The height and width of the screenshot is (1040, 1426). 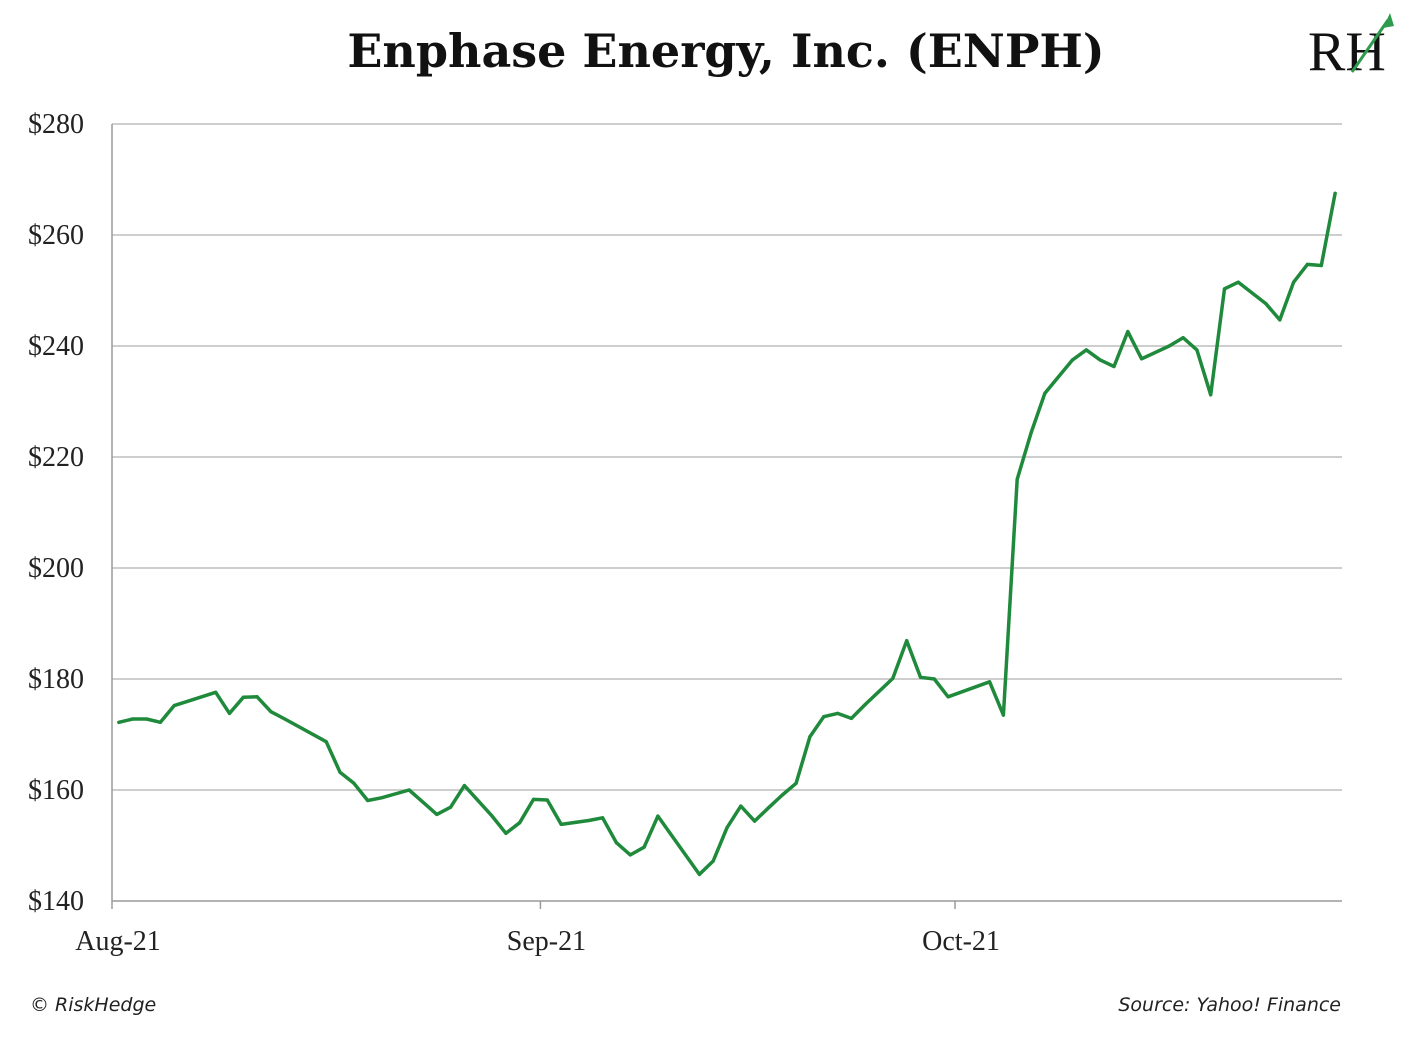 I want to click on y-tick-label: $280, so click(x=56, y=124).